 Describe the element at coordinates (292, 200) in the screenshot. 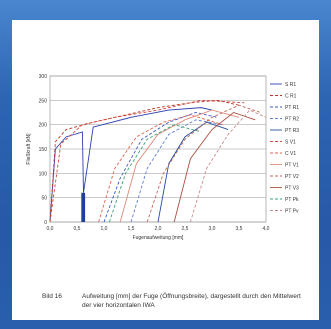

I see `legend-label: PT Pk` at that location.